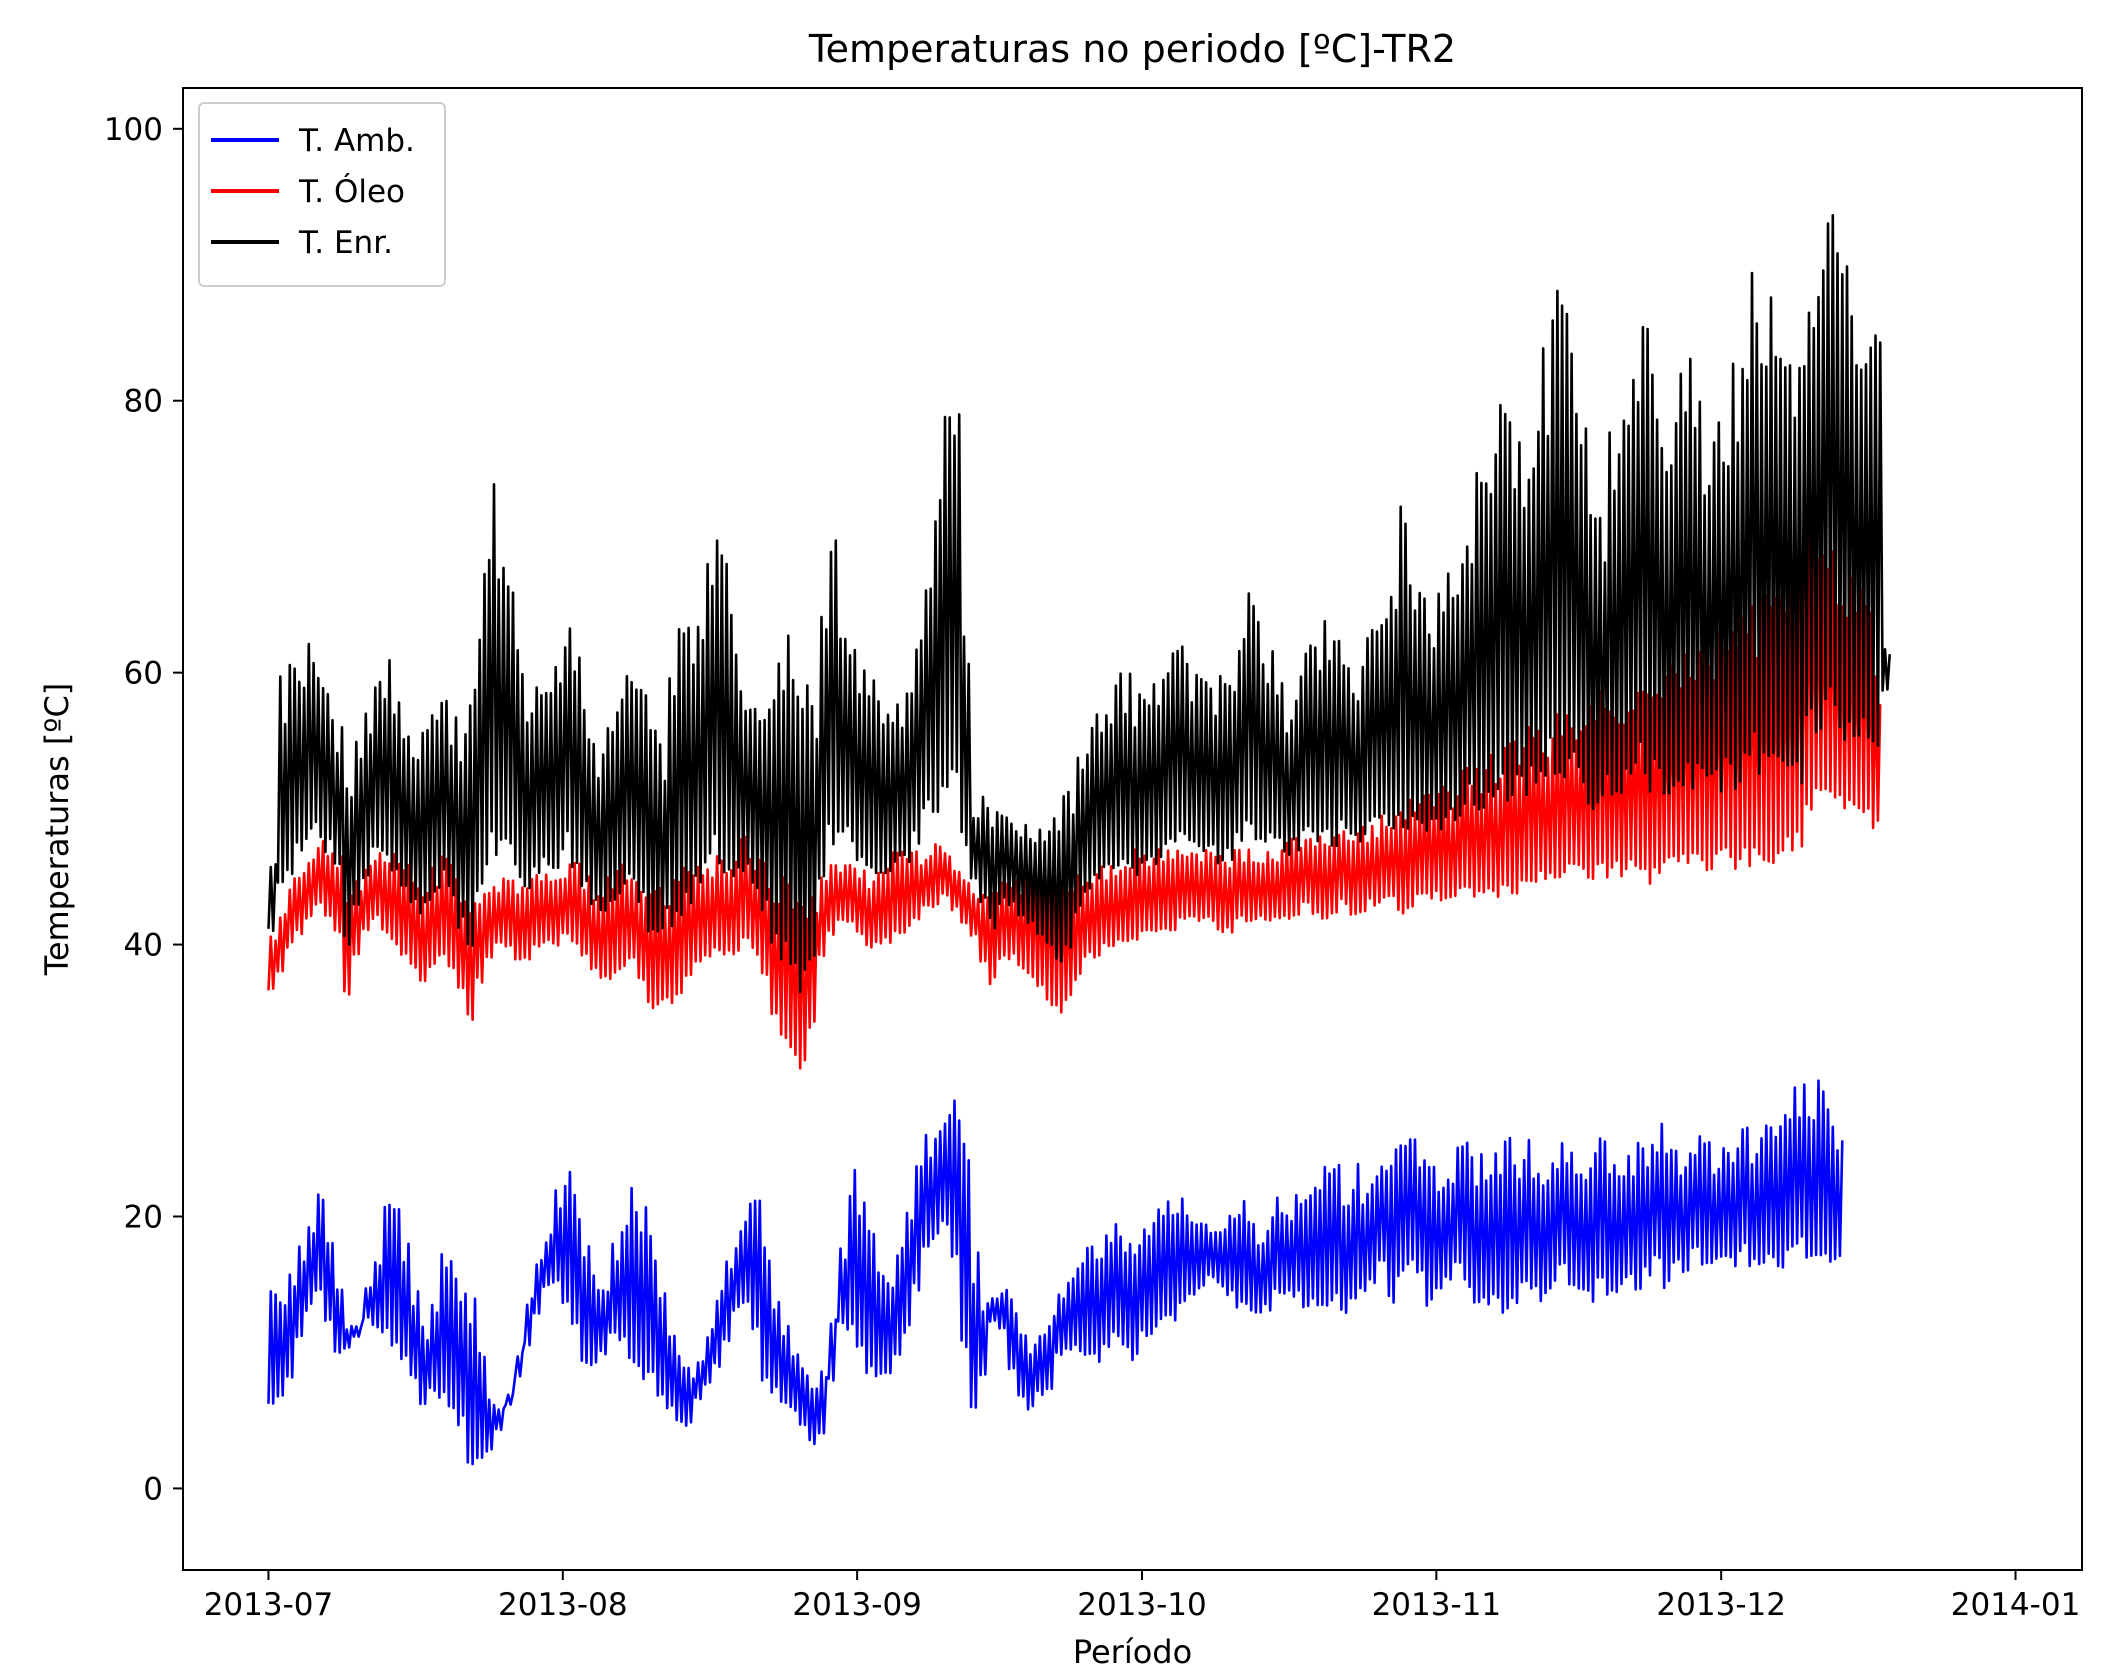 Image resolution: width=2112 pixels, height=1673 pixels. What do you see at coordinates (143, 809) in the screenshot?
I see `y-axis: 0 20 40 60 80 100` at bounding box center [143, 809].